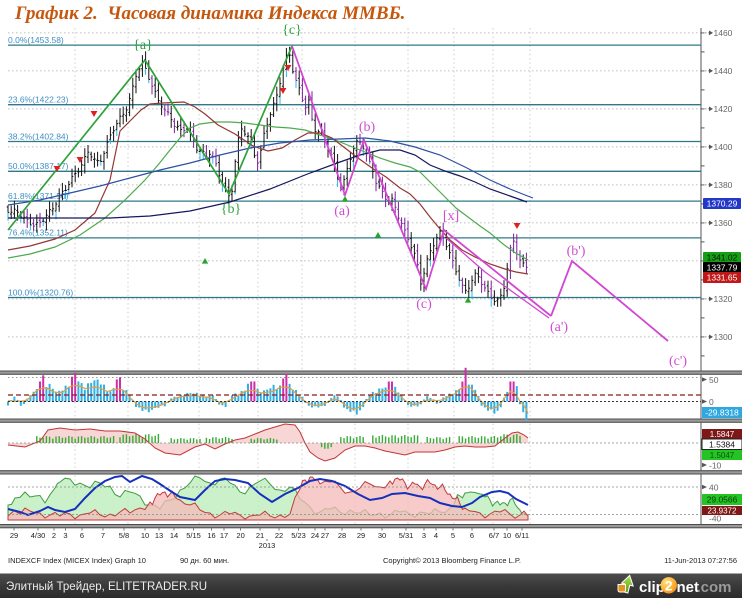 This screenshot has width=742, height=598. I want to click on svg-text: 5, so click(453, 535).